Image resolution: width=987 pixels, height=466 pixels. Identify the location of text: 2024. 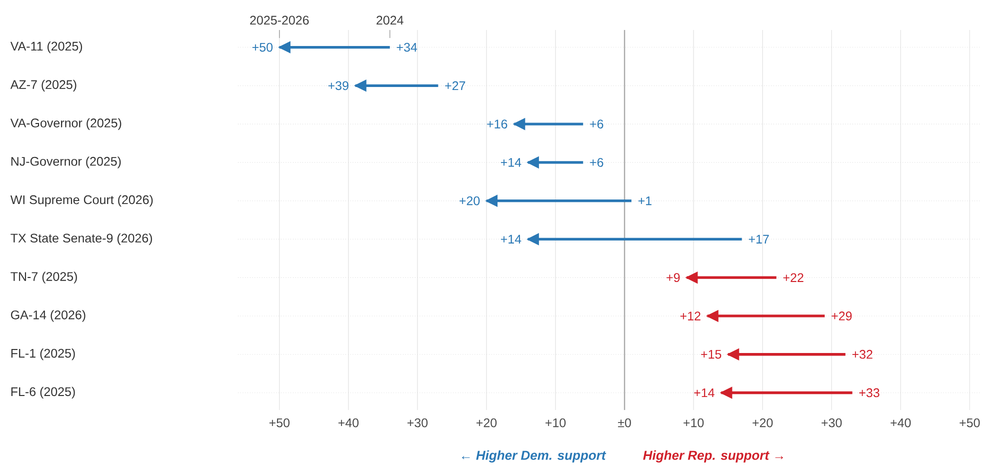
(390, 20).